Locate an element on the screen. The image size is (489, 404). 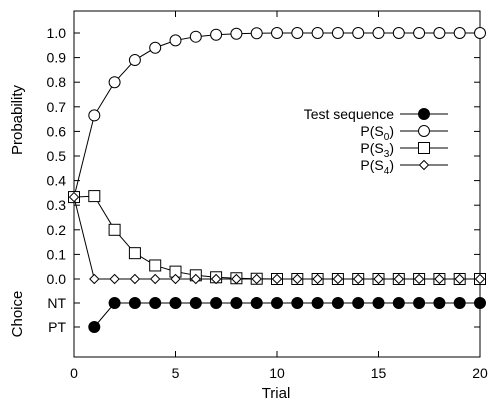
x-axis-title: Trial is located at coordinates (276, 393).